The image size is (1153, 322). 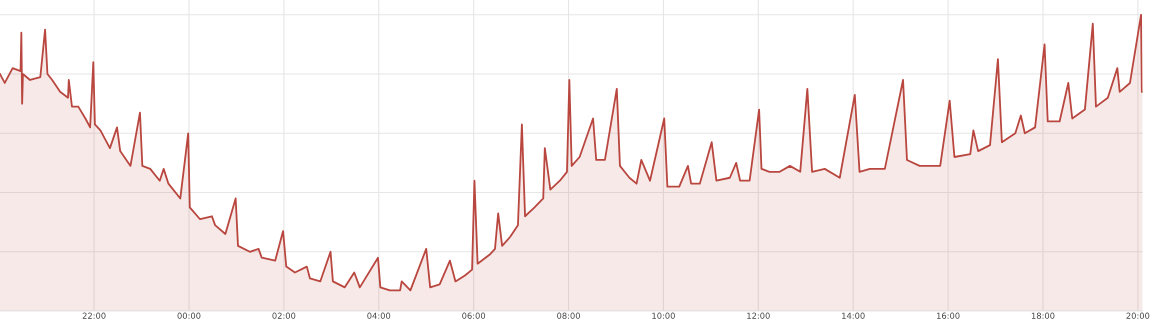 I want to click on x-tick-label: 00:00, so click(x=189, y=315).